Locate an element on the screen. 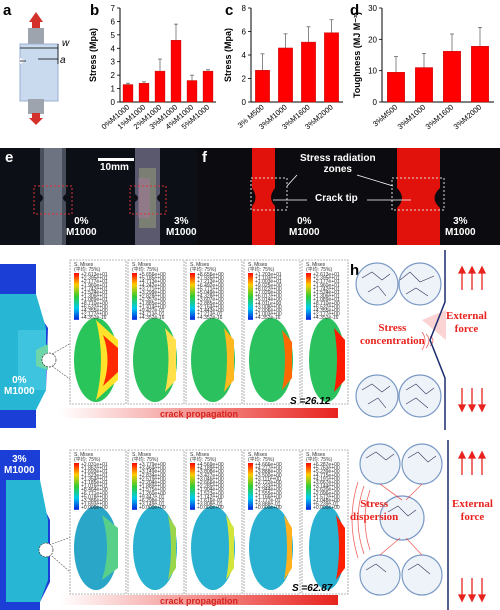  legend-value: +3.149e-01 is located at coordinates (152, 505).